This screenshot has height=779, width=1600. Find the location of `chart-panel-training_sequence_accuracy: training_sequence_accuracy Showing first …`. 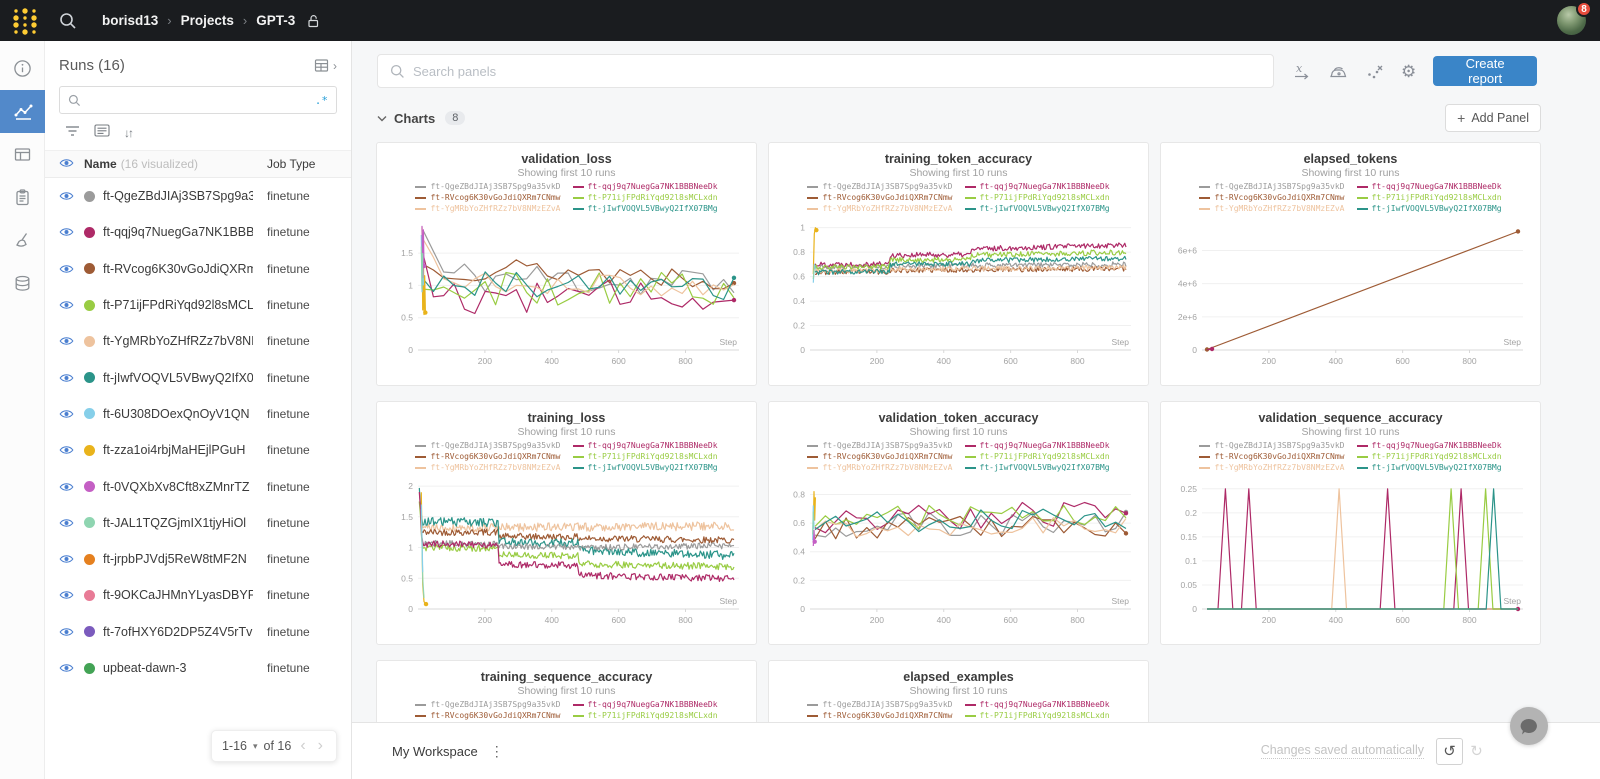

chart-panel-training_sequence_accuracy: training_sequence_accuracy Showing first … is located at coordinates (566, 691).